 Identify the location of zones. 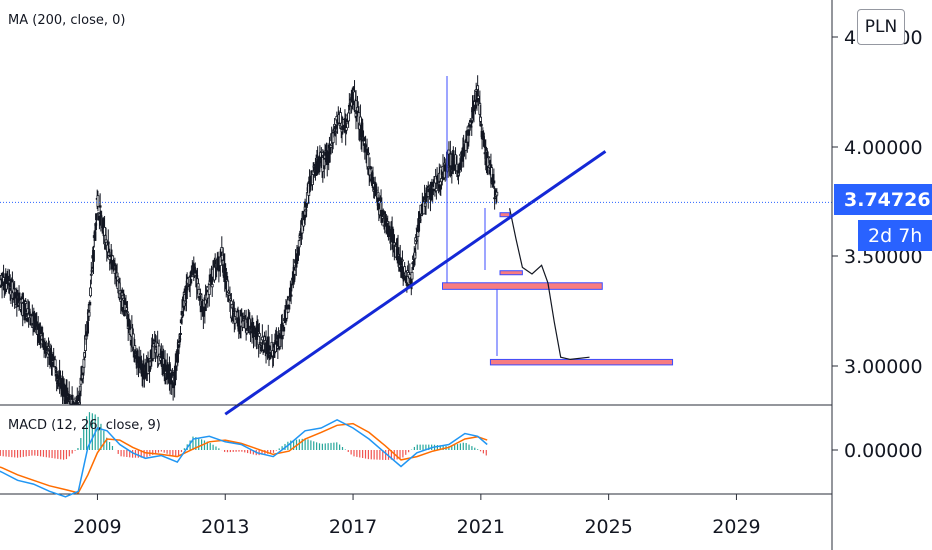
(558, 289).